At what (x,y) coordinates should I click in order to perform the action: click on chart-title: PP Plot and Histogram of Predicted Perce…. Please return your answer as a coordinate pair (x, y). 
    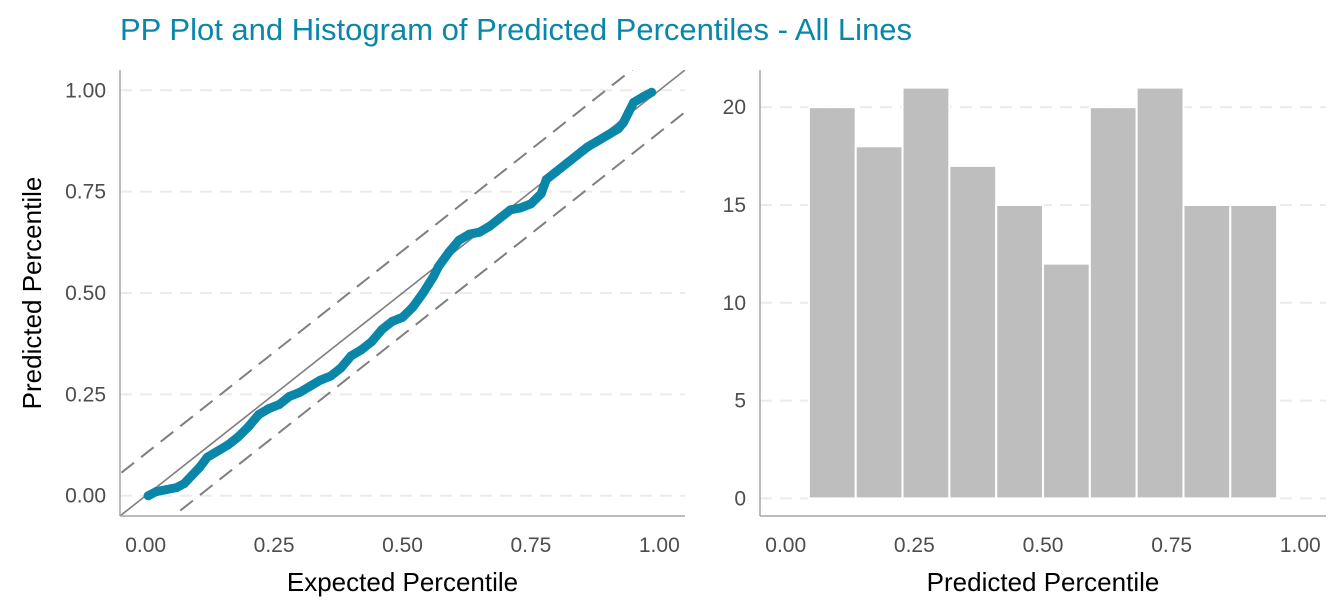
    Looking at the image, I should click on (516, 29).